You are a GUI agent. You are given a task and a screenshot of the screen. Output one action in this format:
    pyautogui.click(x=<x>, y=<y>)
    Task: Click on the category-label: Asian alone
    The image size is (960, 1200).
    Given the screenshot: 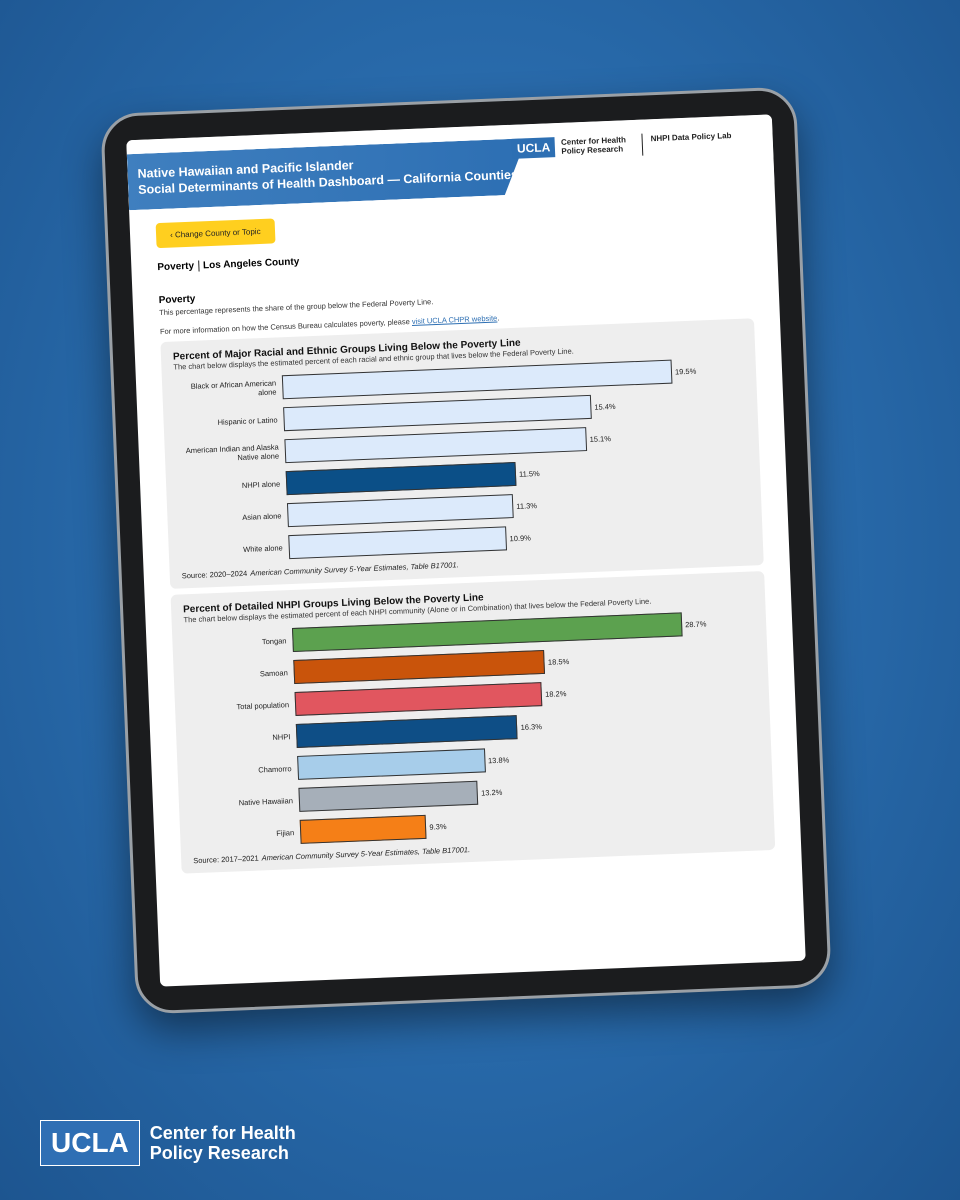 What is the action you would take?
    pyautogui.click(x=262, y=516)
    